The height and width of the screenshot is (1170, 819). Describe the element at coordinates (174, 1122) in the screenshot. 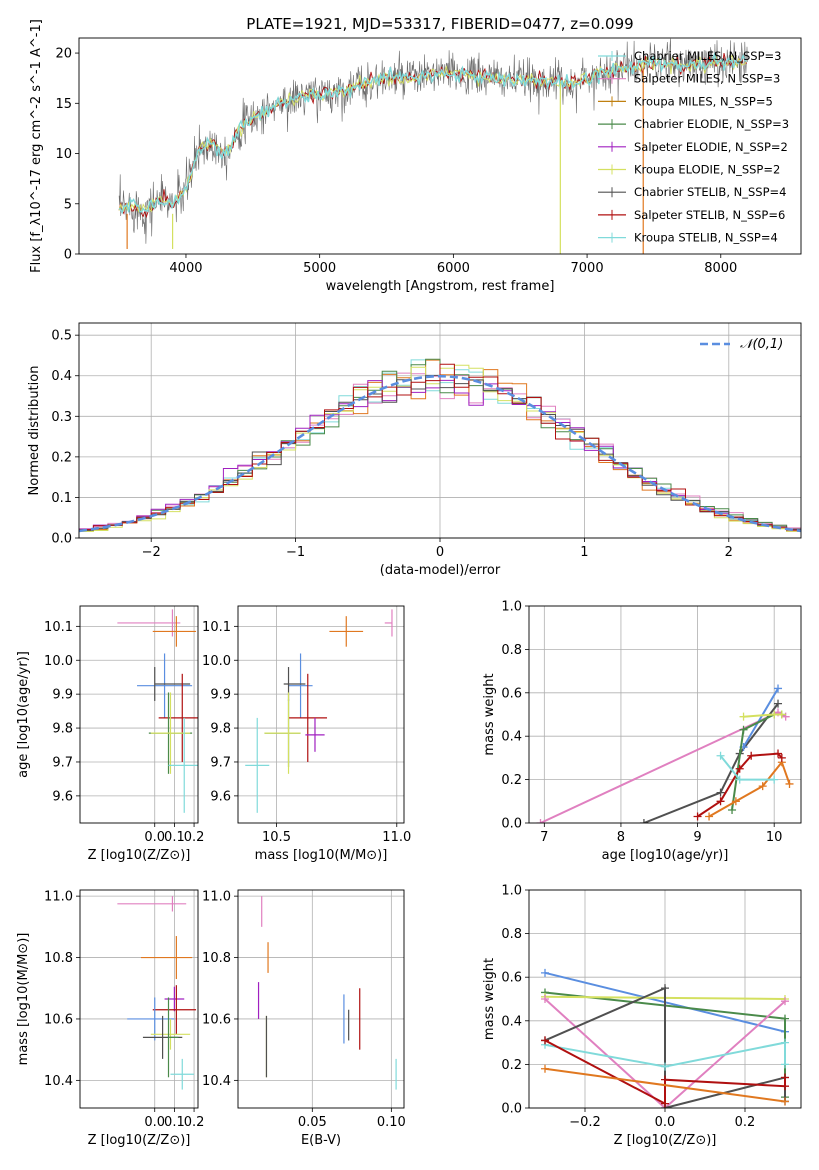

I see `x-tick-label: 0.1` at that location.